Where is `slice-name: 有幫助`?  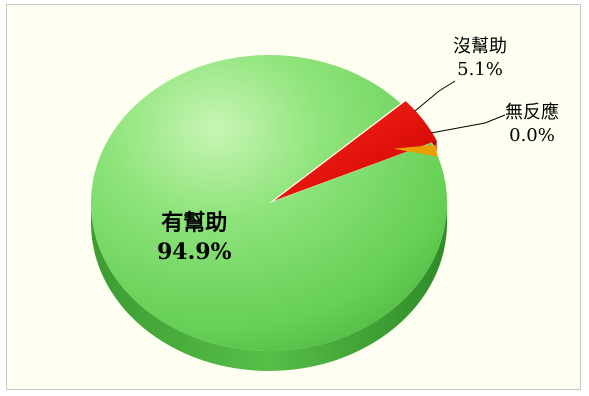 slice-name: 有幫助 is located at coordinates (194, 223).